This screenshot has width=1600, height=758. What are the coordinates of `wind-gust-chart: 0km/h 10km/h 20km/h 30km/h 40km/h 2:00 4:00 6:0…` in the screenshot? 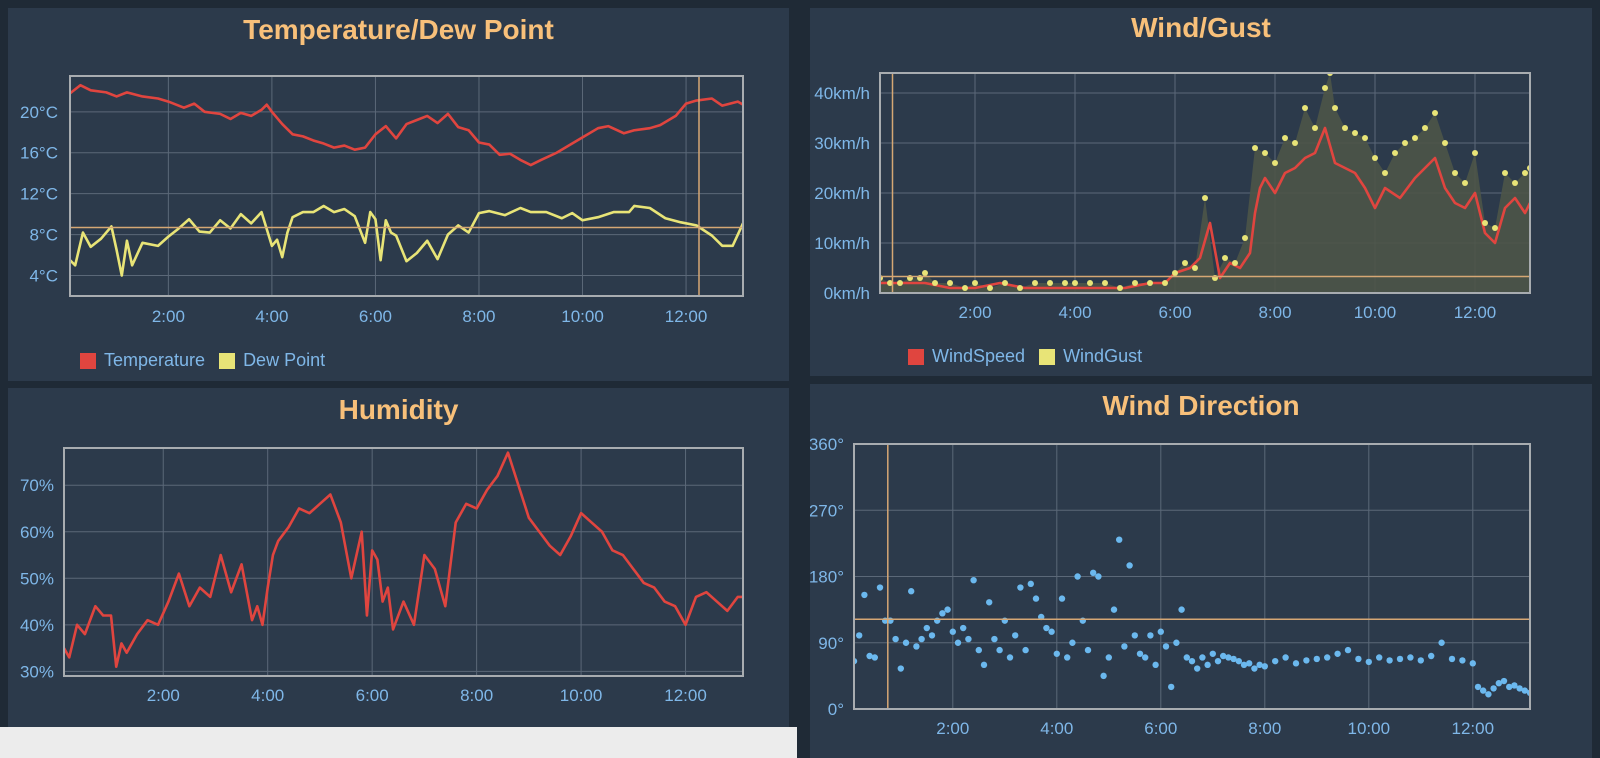 It's located at (1172, 197).